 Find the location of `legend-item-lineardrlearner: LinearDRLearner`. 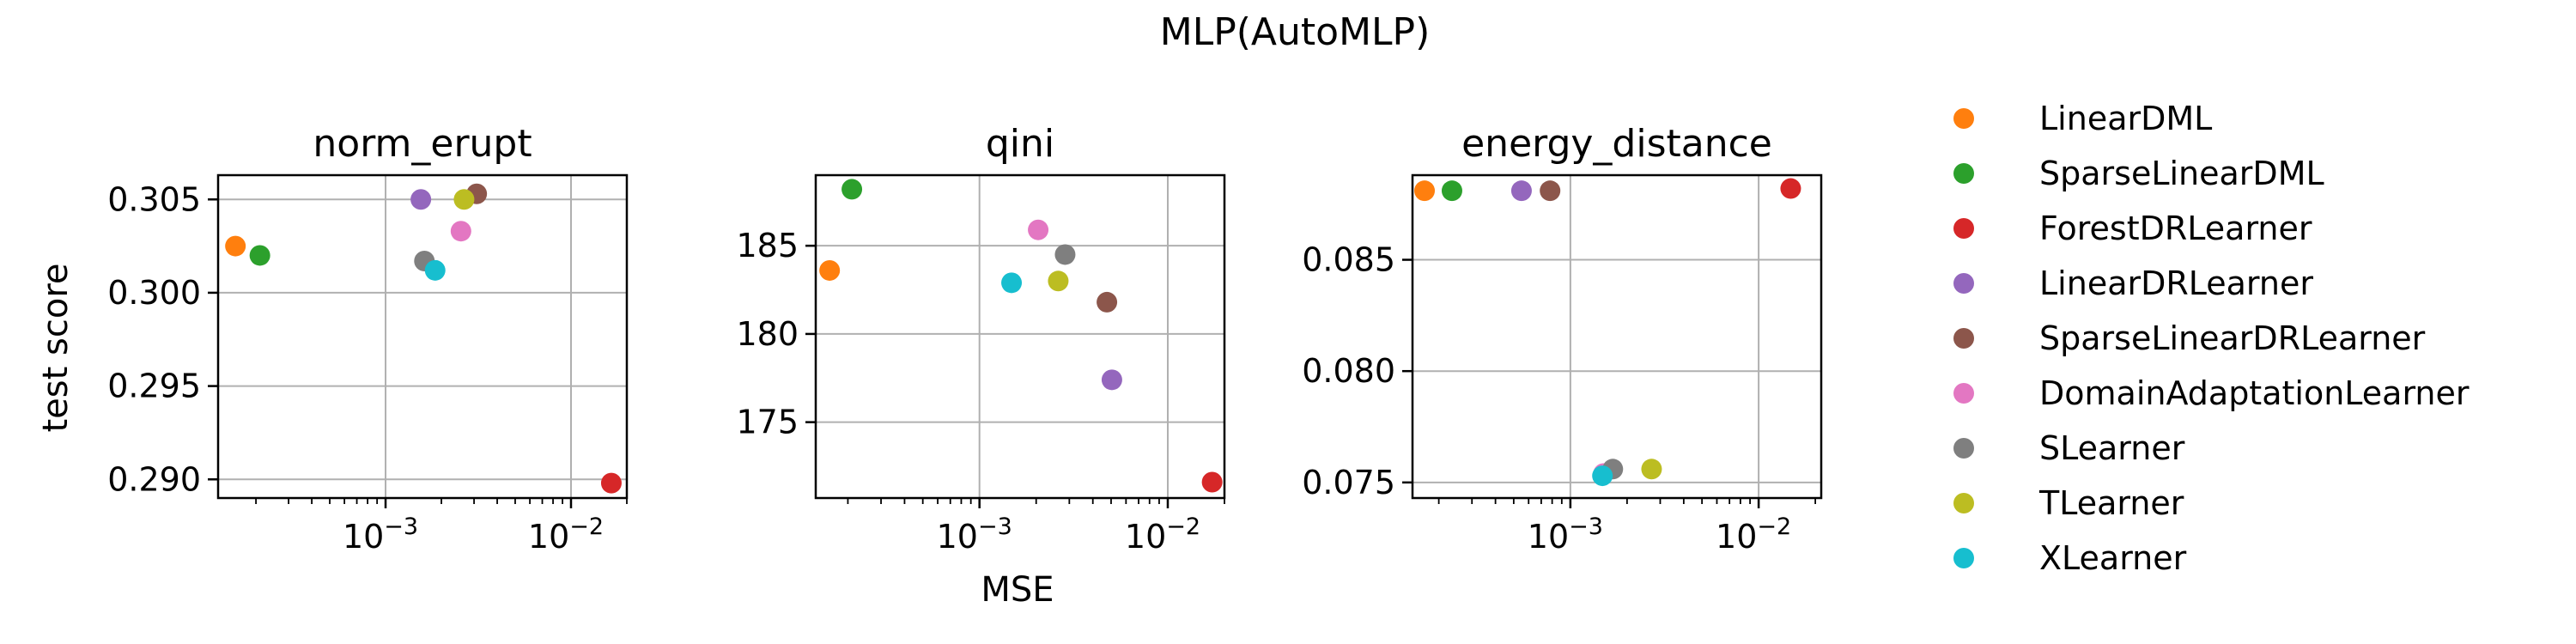

legend-item-lineardrlearner: LinearDRLearner is located at coordinates (2133, 283).